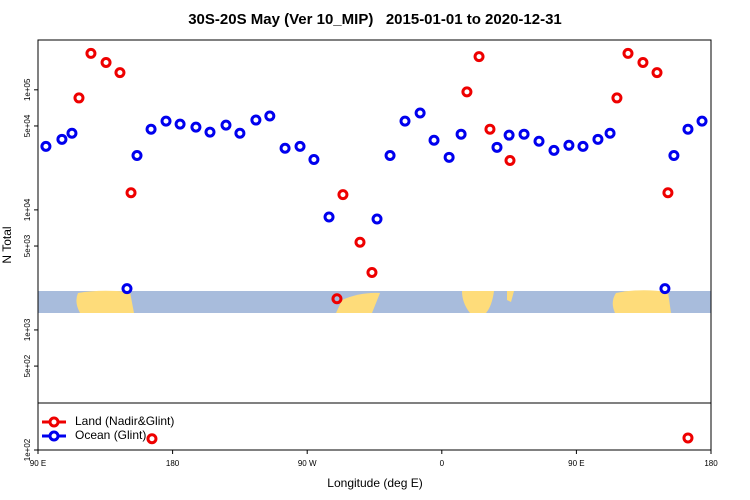 Image resolution: width=750 pixels, height=500 pixels. What do you see at coordinates (27, 89) in the screenshot?
I see `y-tick-label: 1e+05` at bounding box center [27, 89].